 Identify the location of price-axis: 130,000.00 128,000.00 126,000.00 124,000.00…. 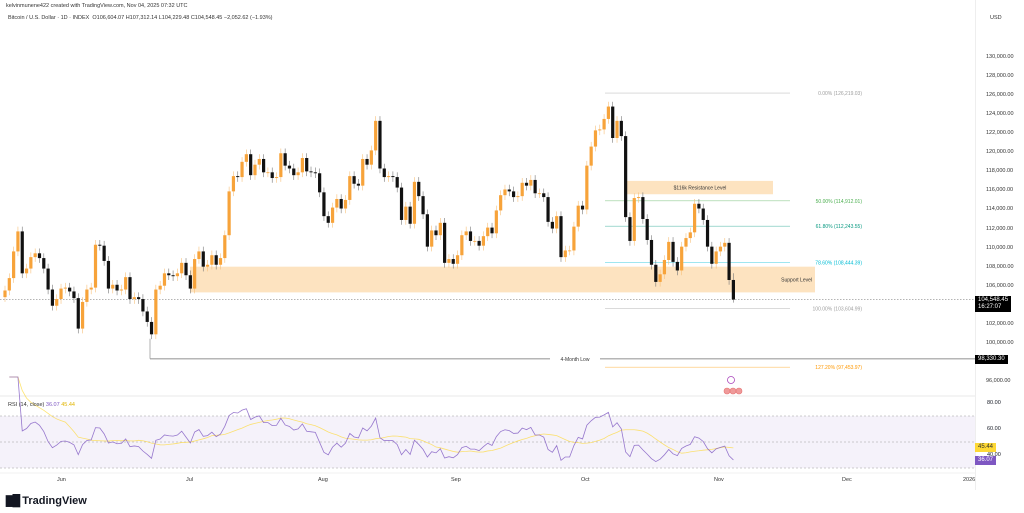
(999, 245).